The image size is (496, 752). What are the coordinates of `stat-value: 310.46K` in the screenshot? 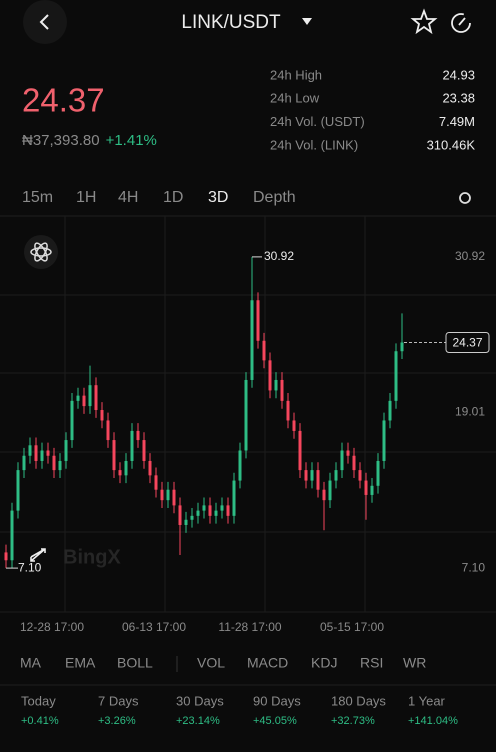 It's located at (451, 144).